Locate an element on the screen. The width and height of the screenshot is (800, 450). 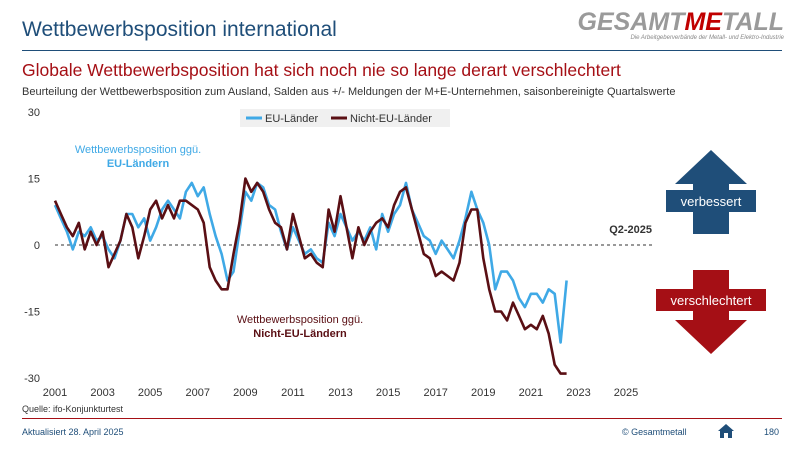
x-tick-label: 2023 is located at coordinates (578, 393).